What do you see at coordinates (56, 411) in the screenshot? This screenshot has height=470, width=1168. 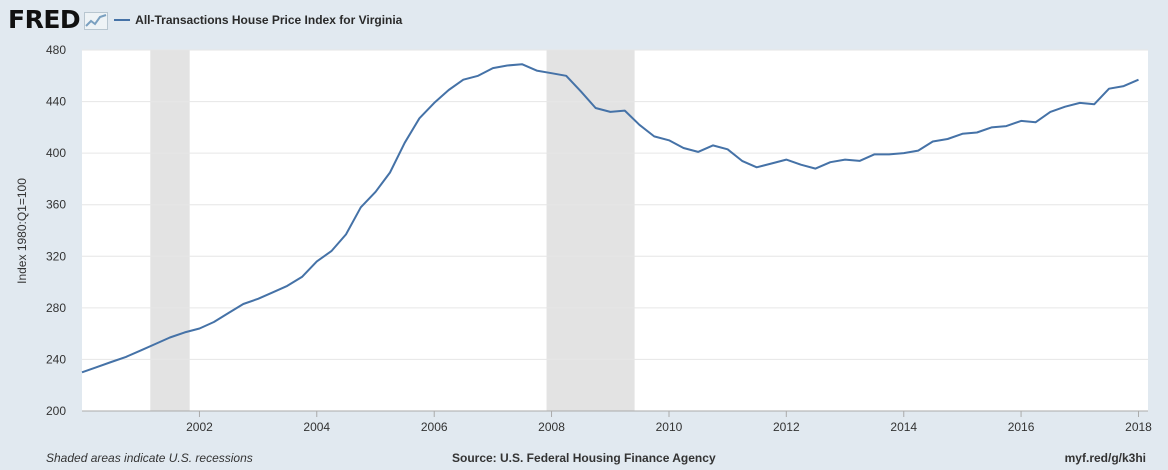 I see `y-tick-label-200: 200` at bounding box center [56, 411].